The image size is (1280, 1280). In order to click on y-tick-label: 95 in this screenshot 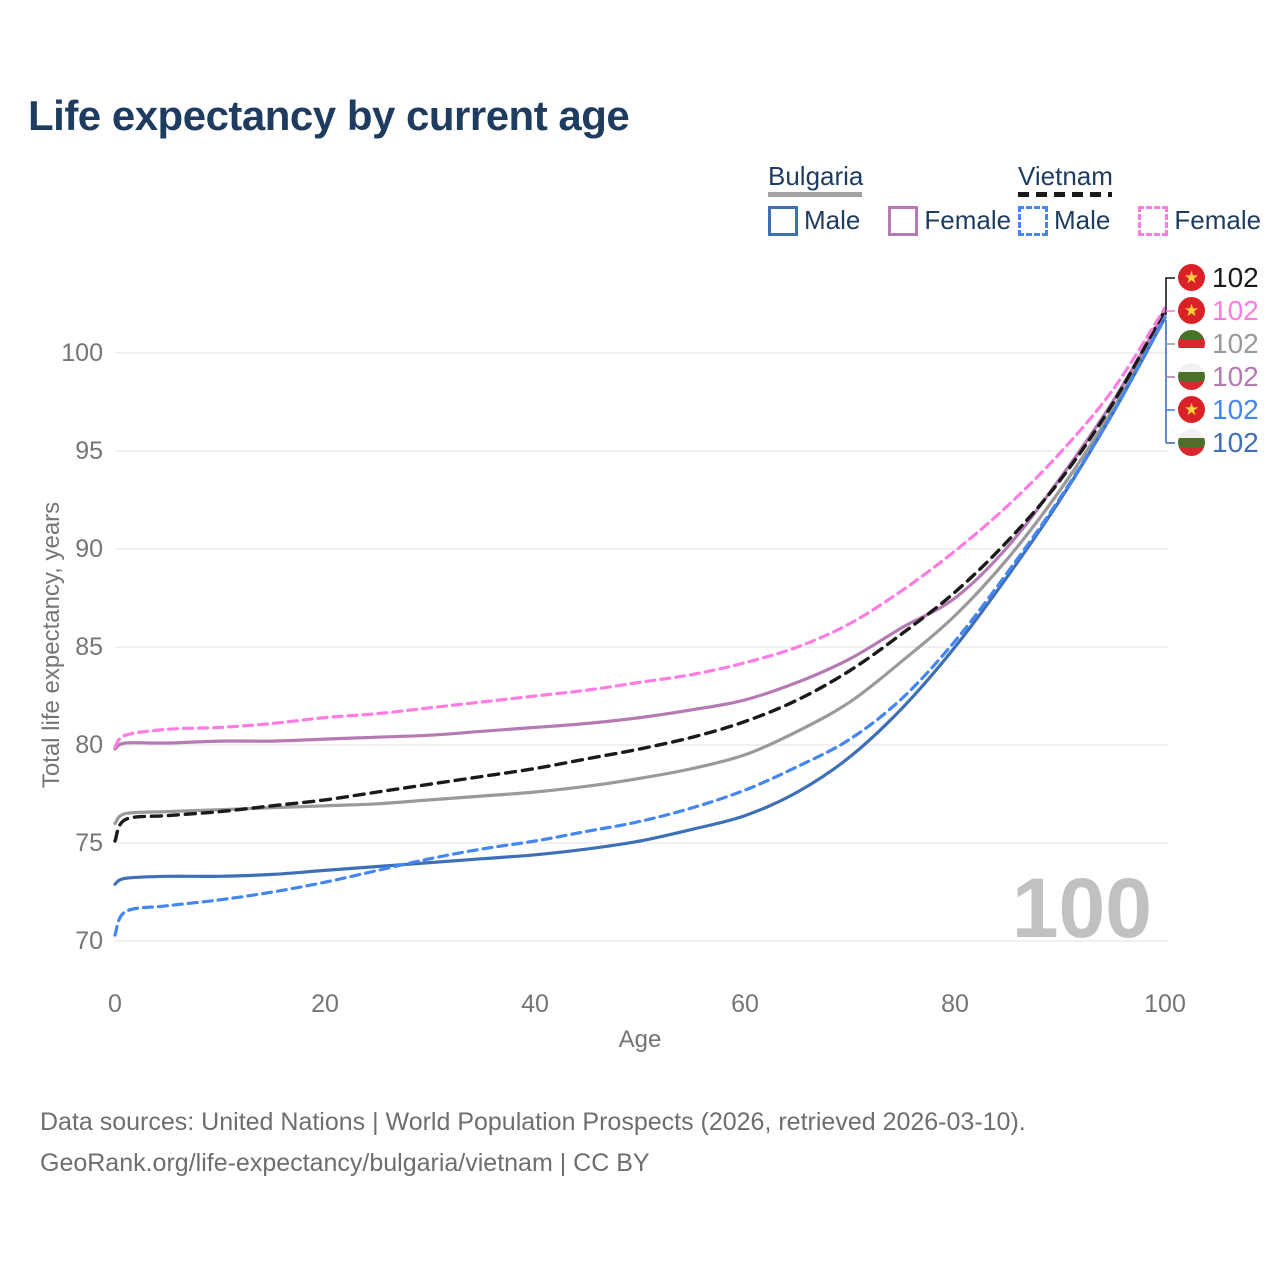, I will do `click(89, 451)`.